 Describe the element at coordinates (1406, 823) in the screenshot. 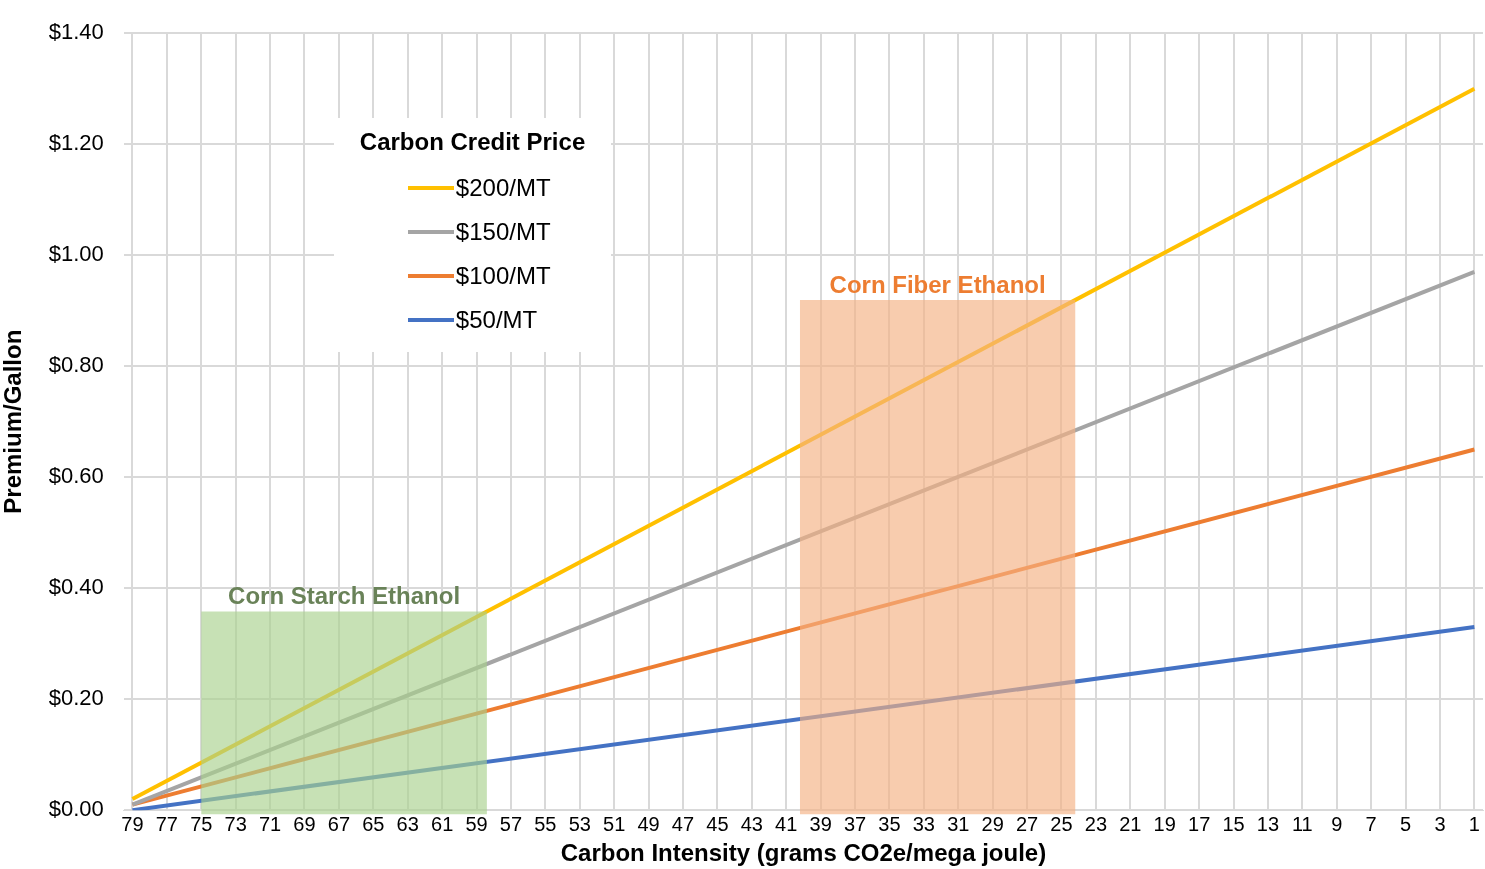

I see `x-tick-label: 5` at that location.